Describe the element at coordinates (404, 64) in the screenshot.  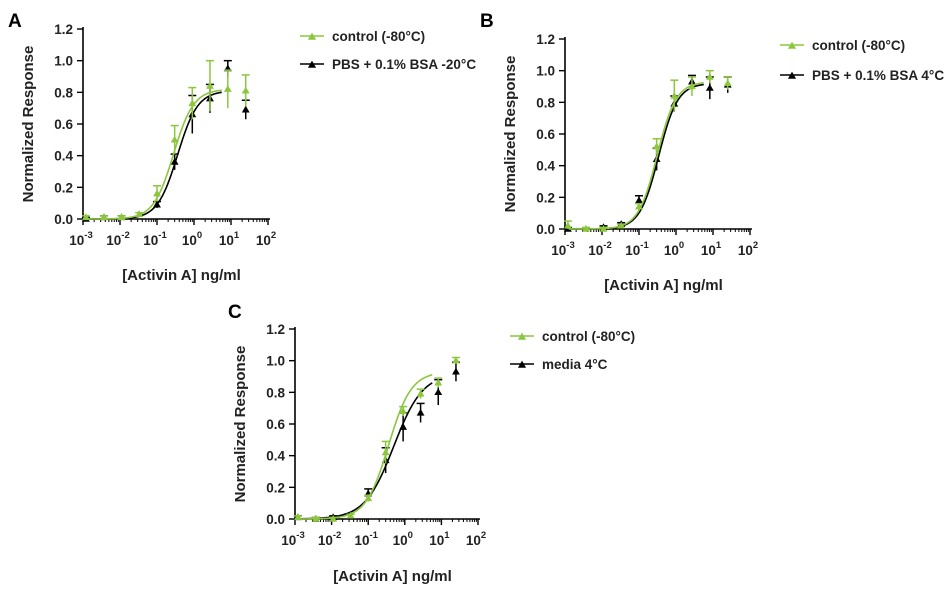
I see `legend-label: PBS + 0.1% BSA -20°C` at that location.